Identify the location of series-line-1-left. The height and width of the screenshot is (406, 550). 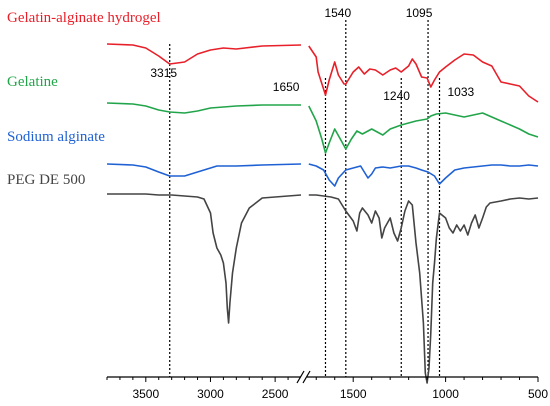
(203, 108).